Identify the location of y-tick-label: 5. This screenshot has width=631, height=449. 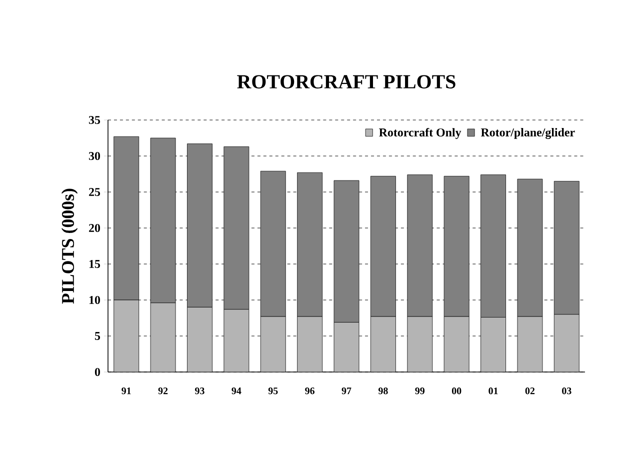
(97, 336).